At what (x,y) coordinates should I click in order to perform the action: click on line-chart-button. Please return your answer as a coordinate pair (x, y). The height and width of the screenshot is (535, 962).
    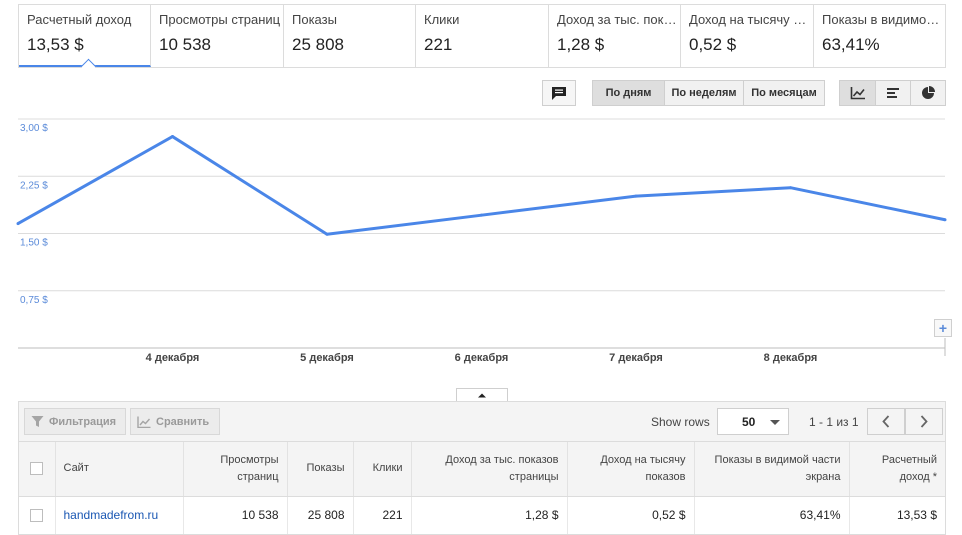
    Looking at the image, I should click on (857, 93).